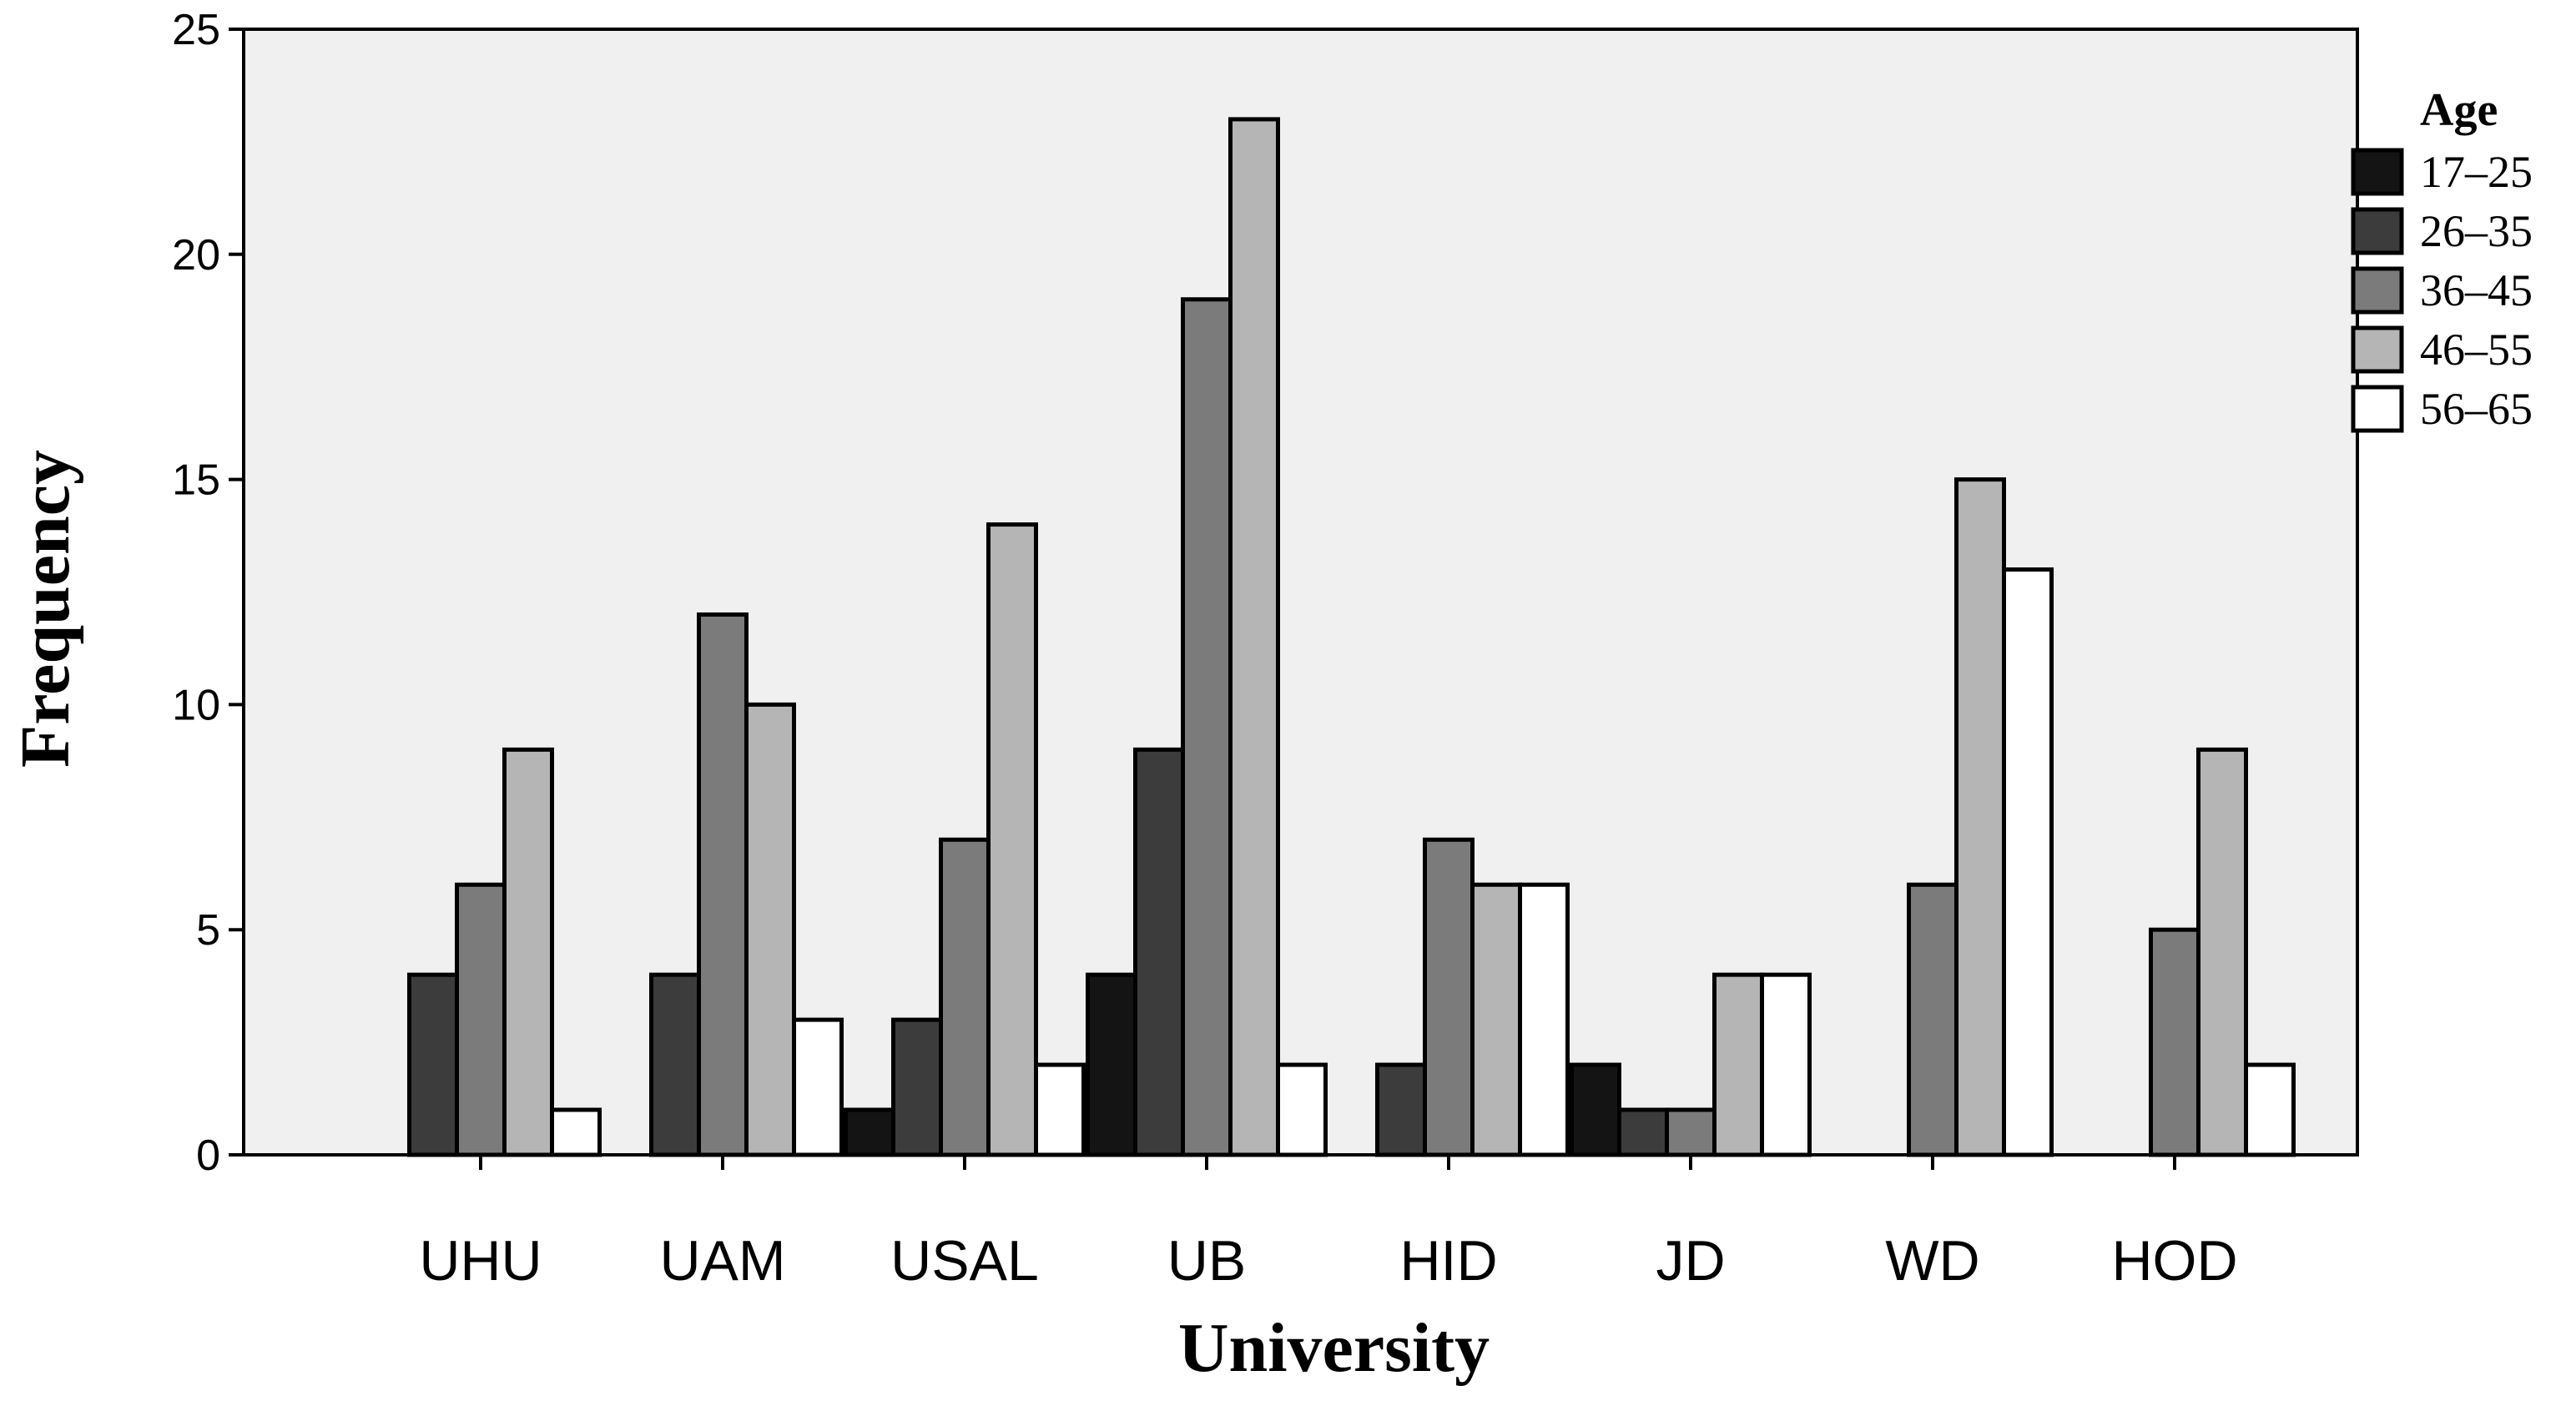 The height and width of the screenshot is (1406, 2576). What do you see at coordinates (2174, 1261) in the screenshot?
I see `x-tick-label: HOD` at bounding box center [2174, 1261].